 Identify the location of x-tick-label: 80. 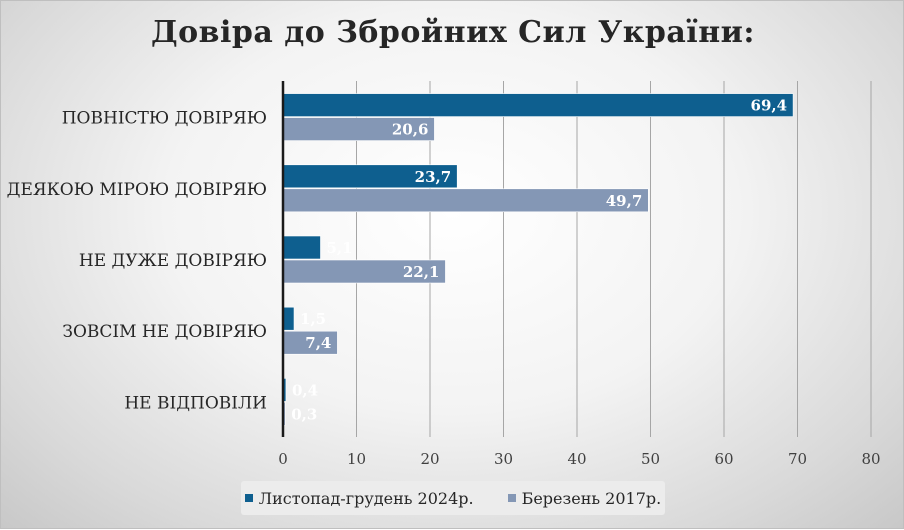
(870, 459).